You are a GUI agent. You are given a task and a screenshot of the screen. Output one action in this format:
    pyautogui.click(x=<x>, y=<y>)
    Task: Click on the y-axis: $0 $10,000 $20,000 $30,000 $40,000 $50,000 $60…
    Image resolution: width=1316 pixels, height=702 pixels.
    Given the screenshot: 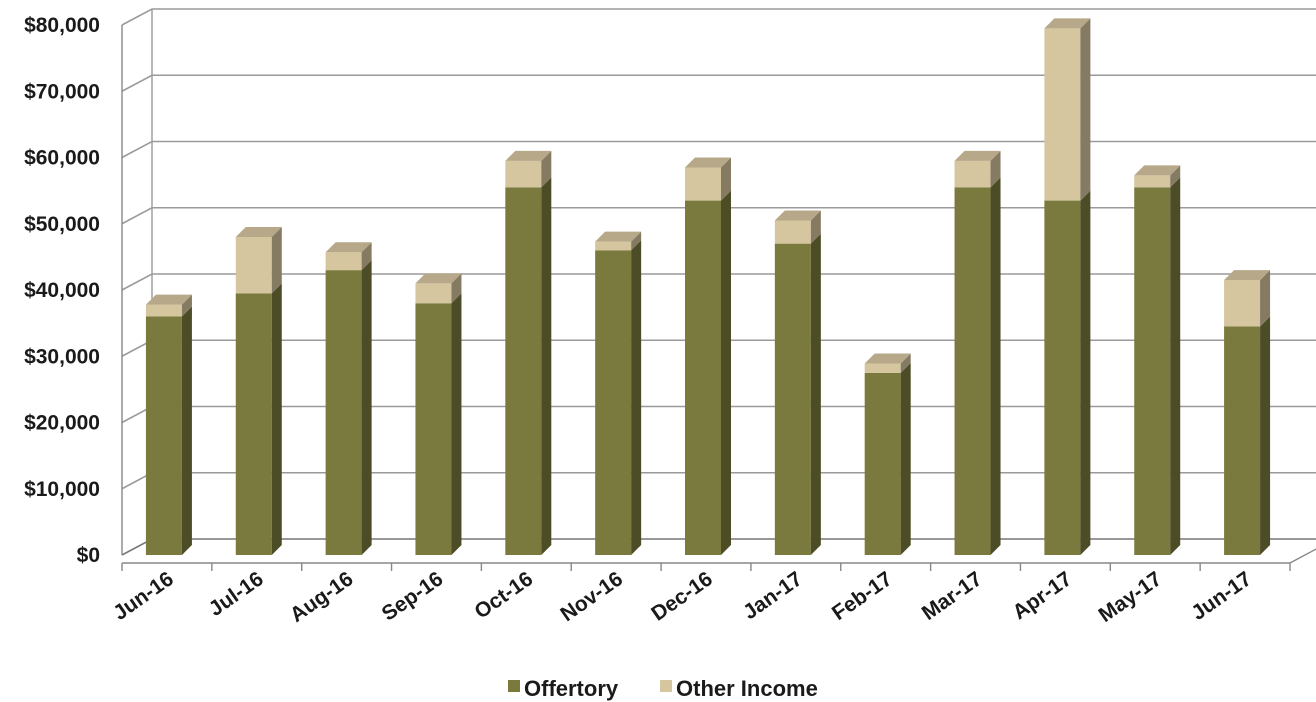 What is the action you would take?
    pyautogui.click(x=73, y=290)
    